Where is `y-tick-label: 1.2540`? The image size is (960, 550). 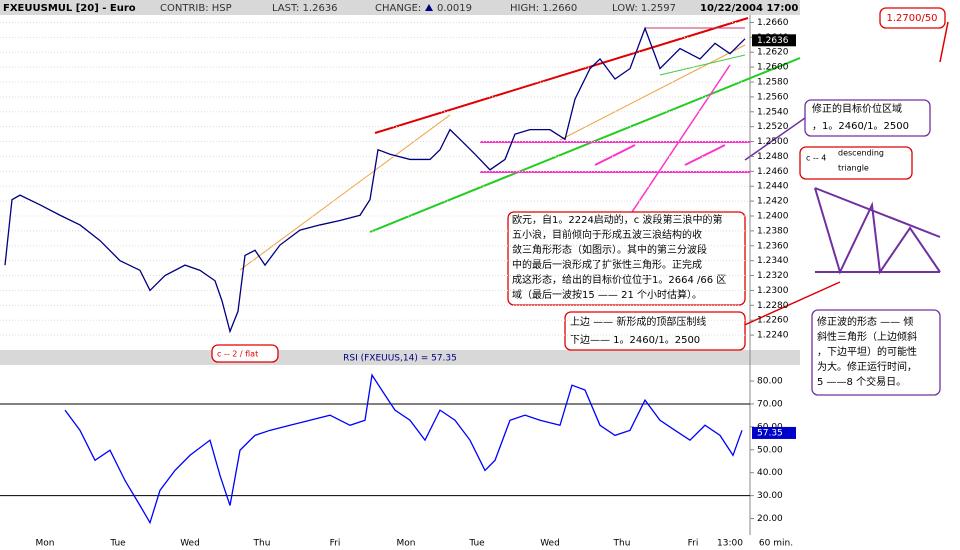
y-tick-label: 1.2540 is located at coordinates (773, 112).